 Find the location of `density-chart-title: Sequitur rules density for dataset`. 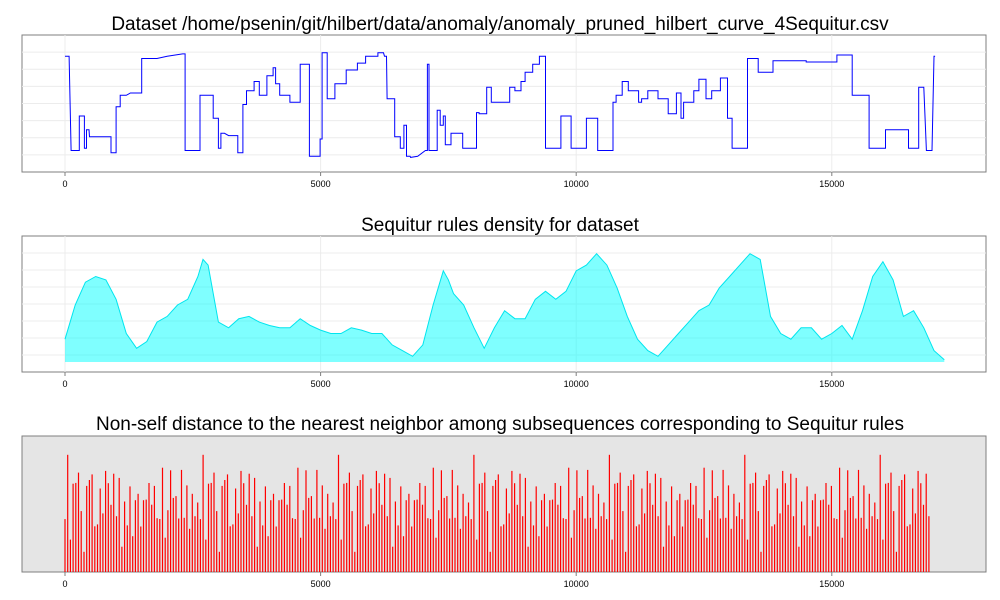

density-chart-title: Sequitur rules density for dataset is located at coordinates (500, 225).